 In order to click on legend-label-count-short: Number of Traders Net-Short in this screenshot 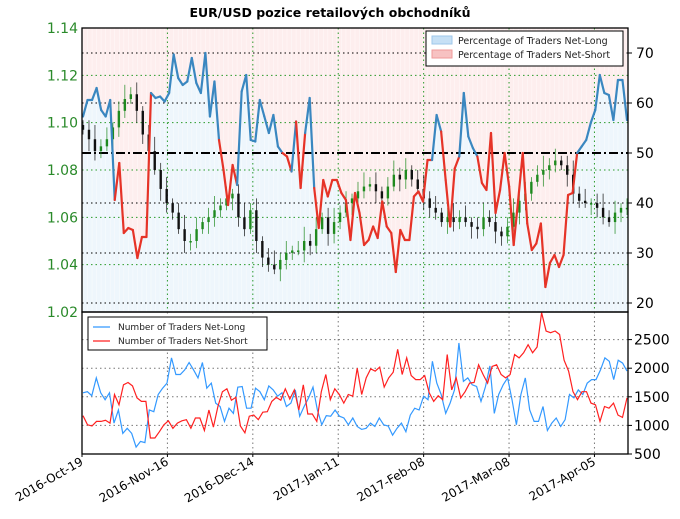, I will do `click(183, 342)`.